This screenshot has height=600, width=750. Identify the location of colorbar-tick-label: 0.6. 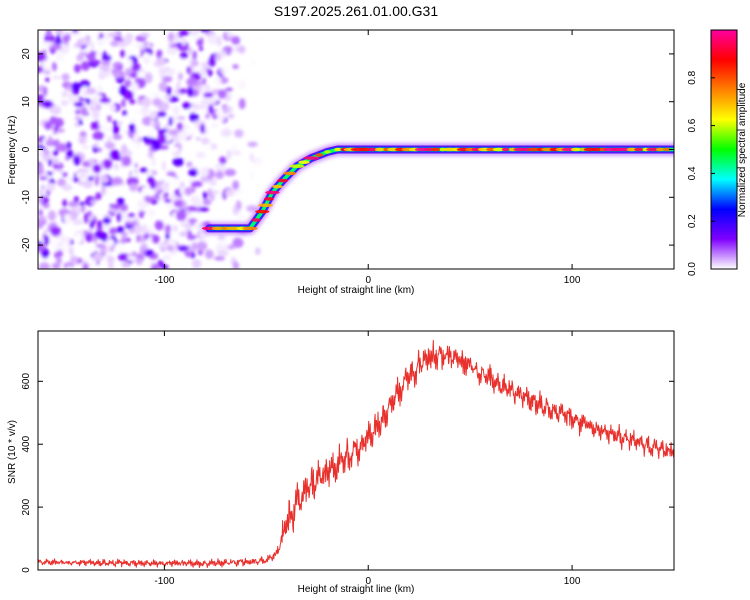
(692, 125).